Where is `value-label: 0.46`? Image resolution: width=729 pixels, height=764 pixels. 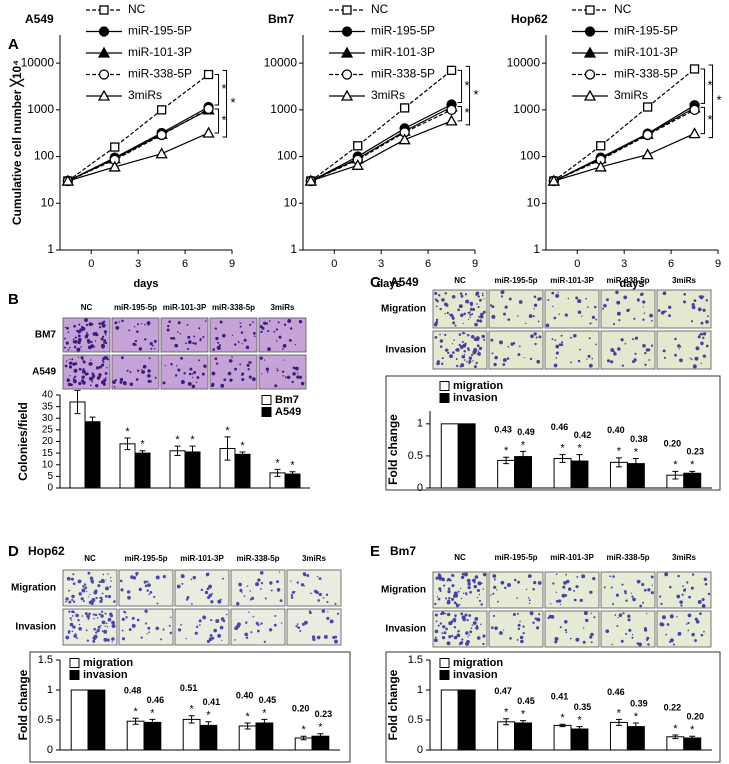
value-label: 0.46 is located at coordinates (616, 692).